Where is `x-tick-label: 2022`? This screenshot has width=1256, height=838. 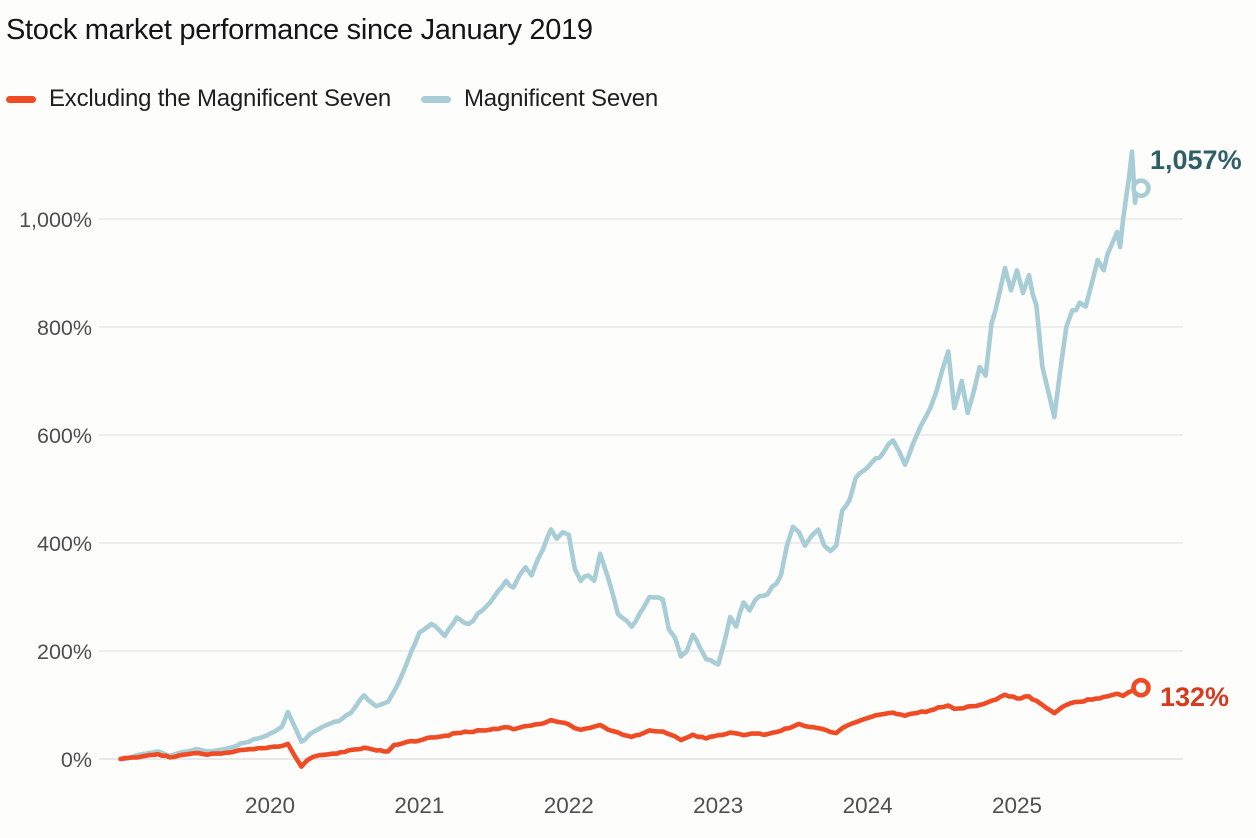 x-tick-label: 2022 is located at coordinates (569, 805).